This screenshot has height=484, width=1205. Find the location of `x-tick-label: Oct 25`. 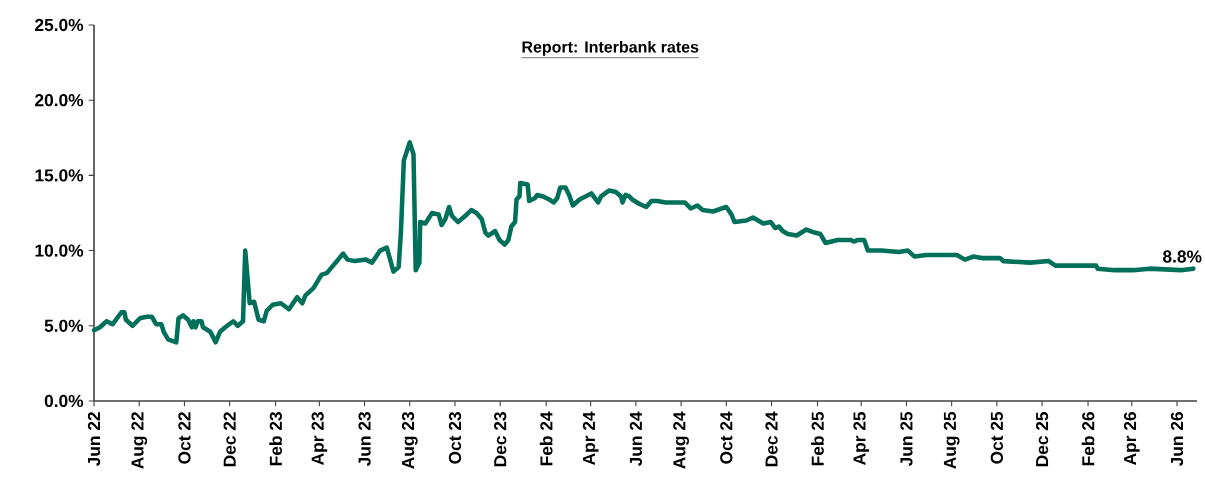

x-tick-label: Oct 25 is located at coordinates (996, 437).